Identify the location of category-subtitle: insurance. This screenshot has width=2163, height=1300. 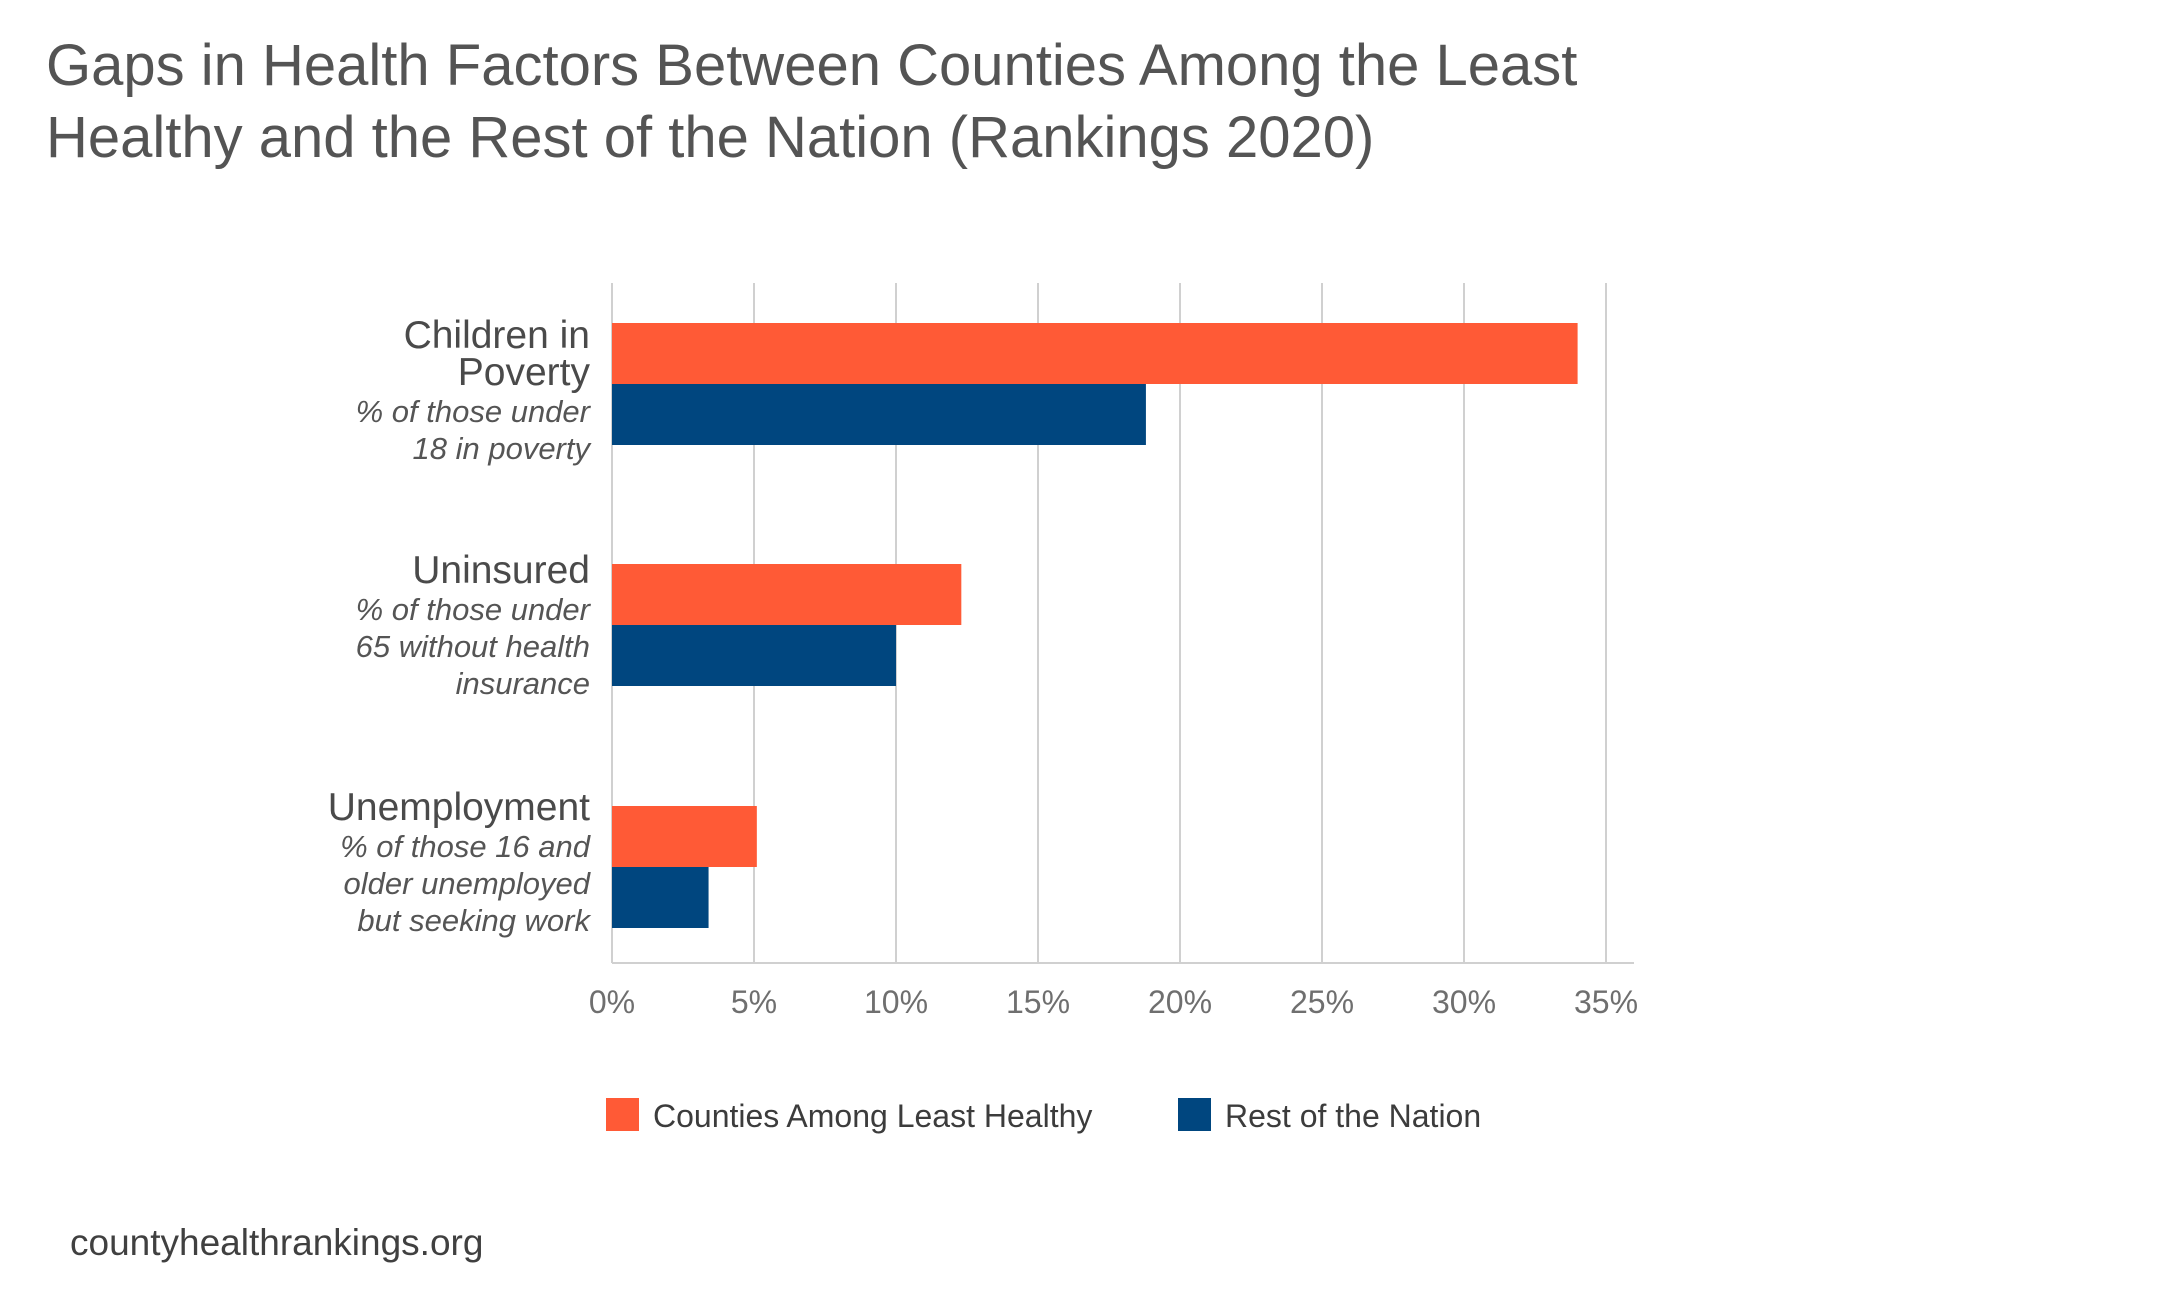
(523, 683).